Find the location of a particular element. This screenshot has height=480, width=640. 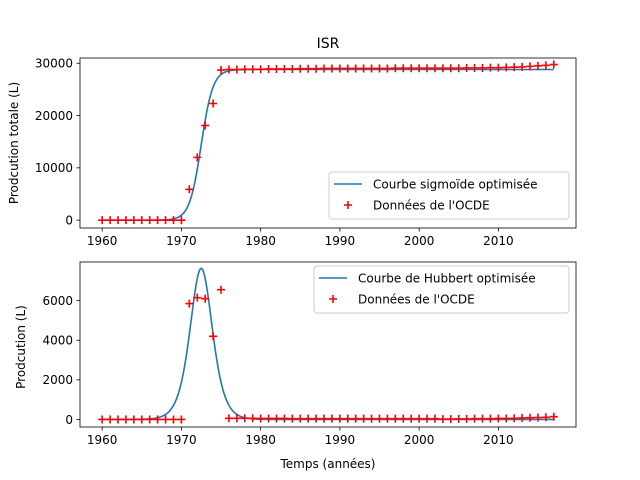

top-x-tick-label: 1970 is located at coordinates (181, 241).